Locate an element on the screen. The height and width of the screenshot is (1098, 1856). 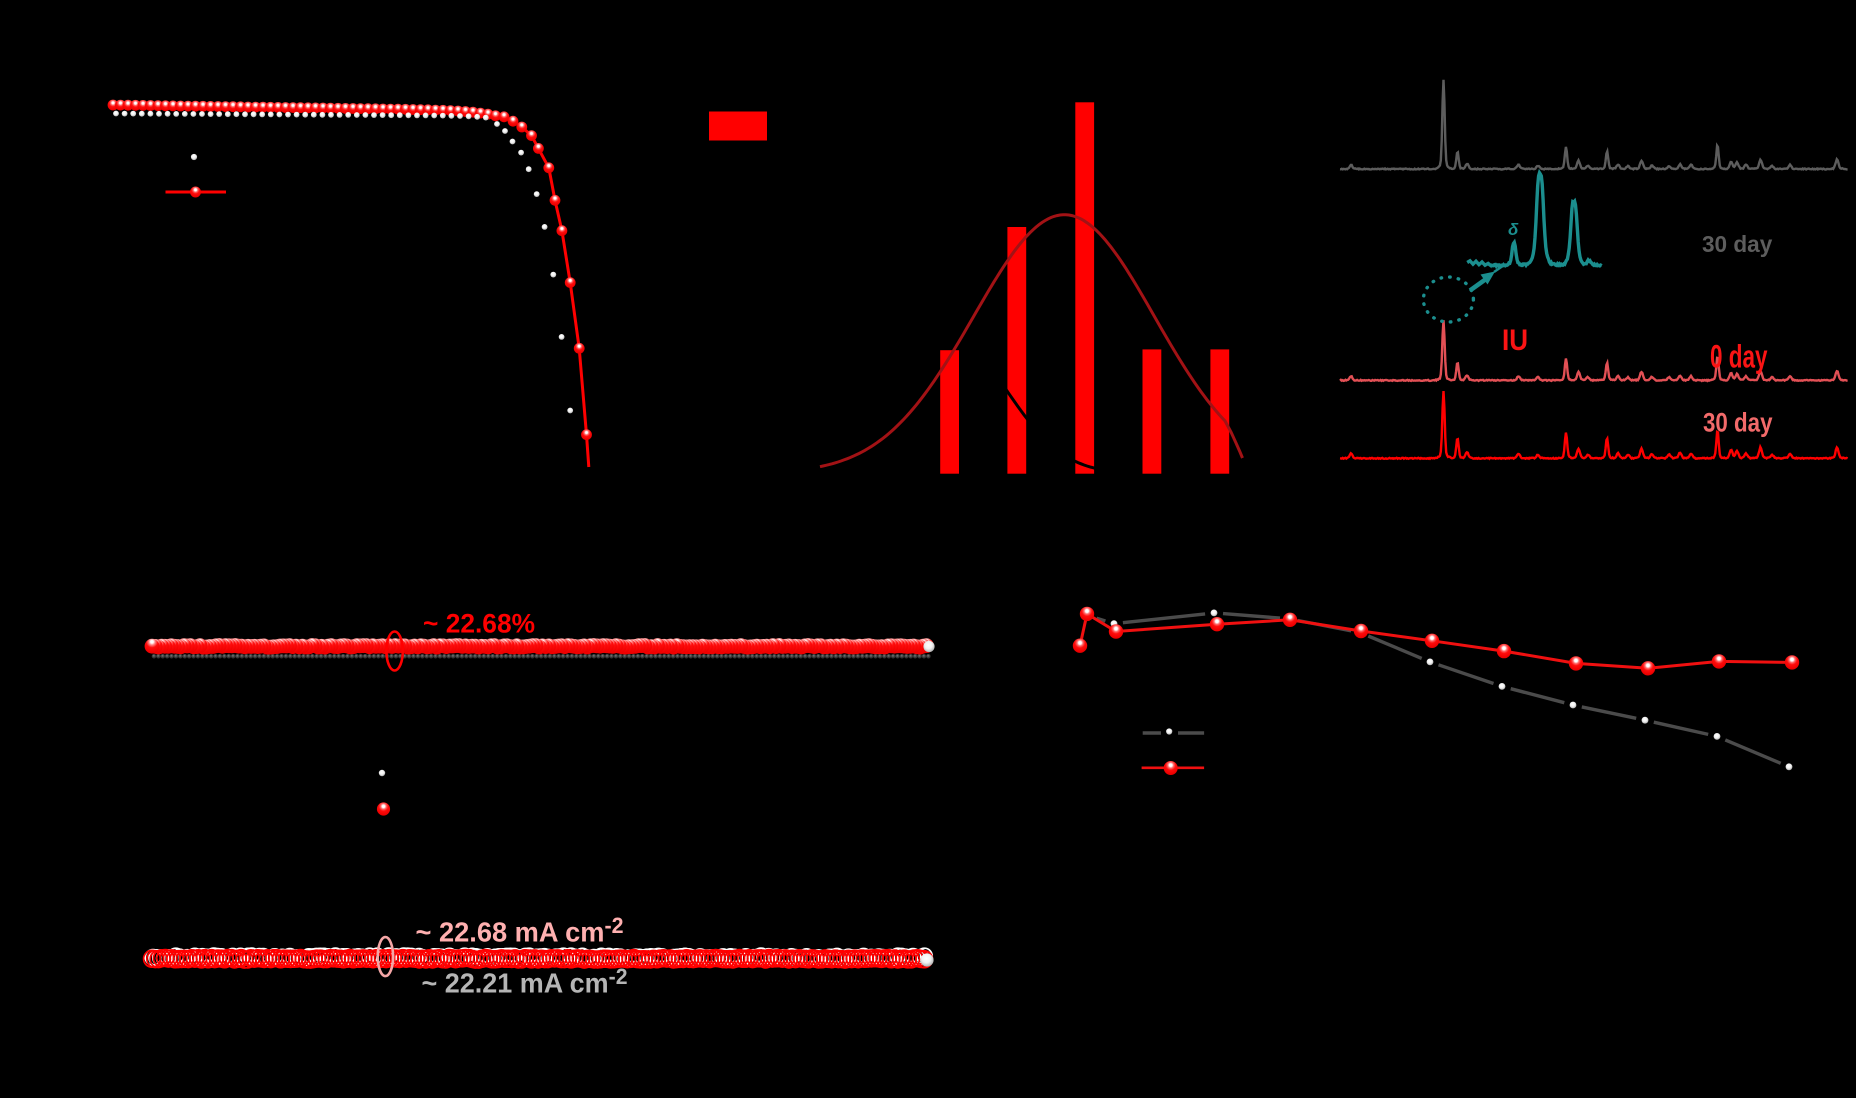
svg-text: ~ 22.21 mA cm-2 is located at coordinates (525, 981).